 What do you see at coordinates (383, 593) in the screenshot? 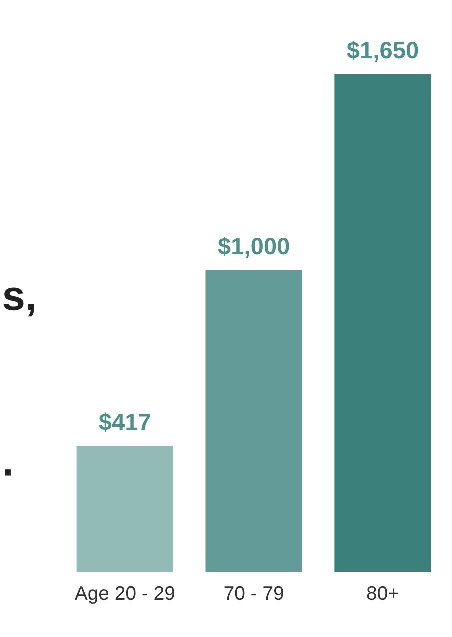
I see `x-tick-label: 80+` at bounding box center [383, 593].